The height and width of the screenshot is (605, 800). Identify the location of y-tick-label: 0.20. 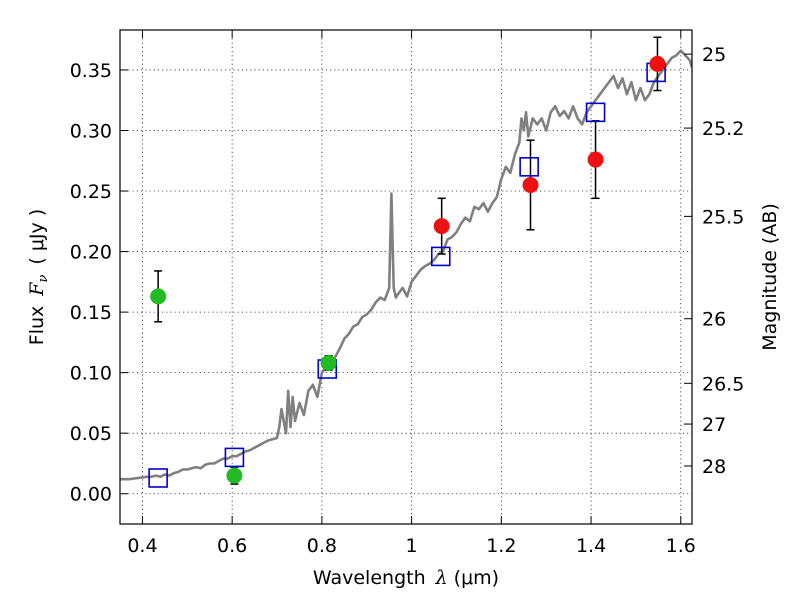
(91, 253).